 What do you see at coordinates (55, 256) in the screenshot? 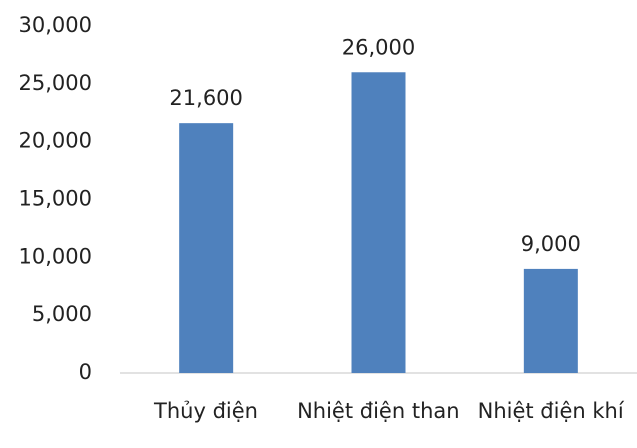
I see `y-tick-label: 10,000` at bounding box center [55, 256].